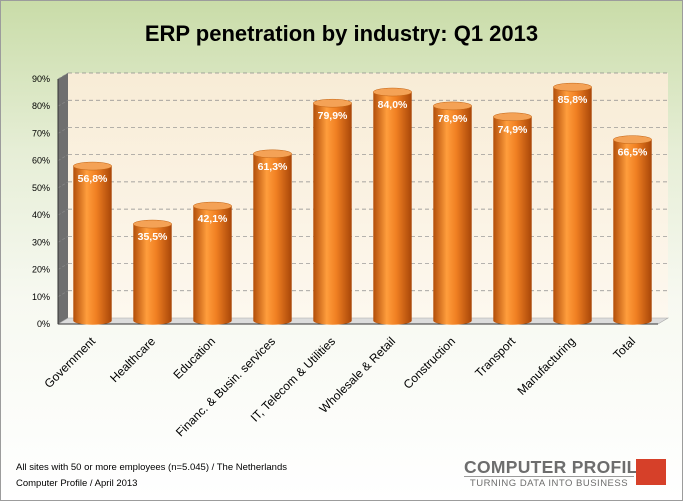 This screenshot has height=501, width=683. I want to click on y-tick-label: 40%, so click(41, 215).